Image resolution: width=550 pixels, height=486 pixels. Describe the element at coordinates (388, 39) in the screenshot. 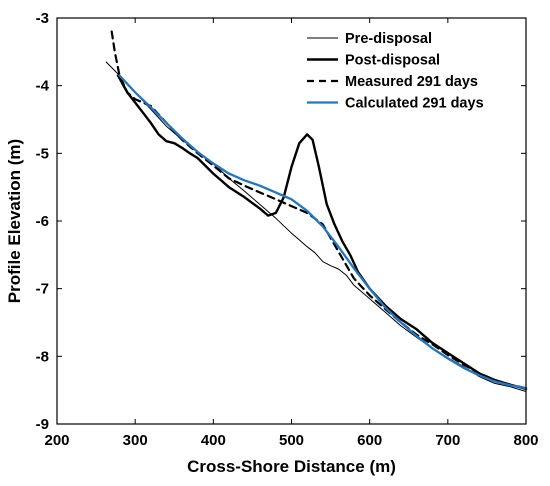

I see `legend-label: Pre-disposal` at that location.